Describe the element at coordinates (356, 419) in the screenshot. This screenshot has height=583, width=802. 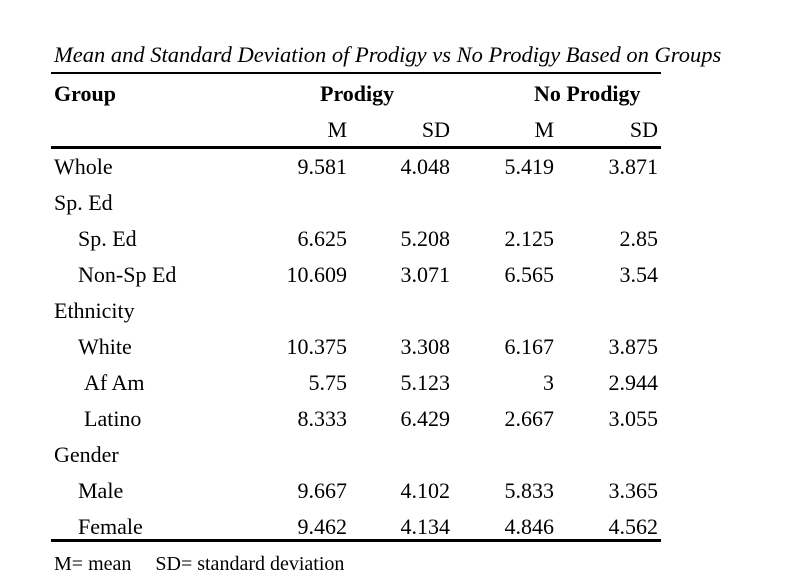
I see `table-row: Latino 8.333 6.429 2.667 3.055` at that location.